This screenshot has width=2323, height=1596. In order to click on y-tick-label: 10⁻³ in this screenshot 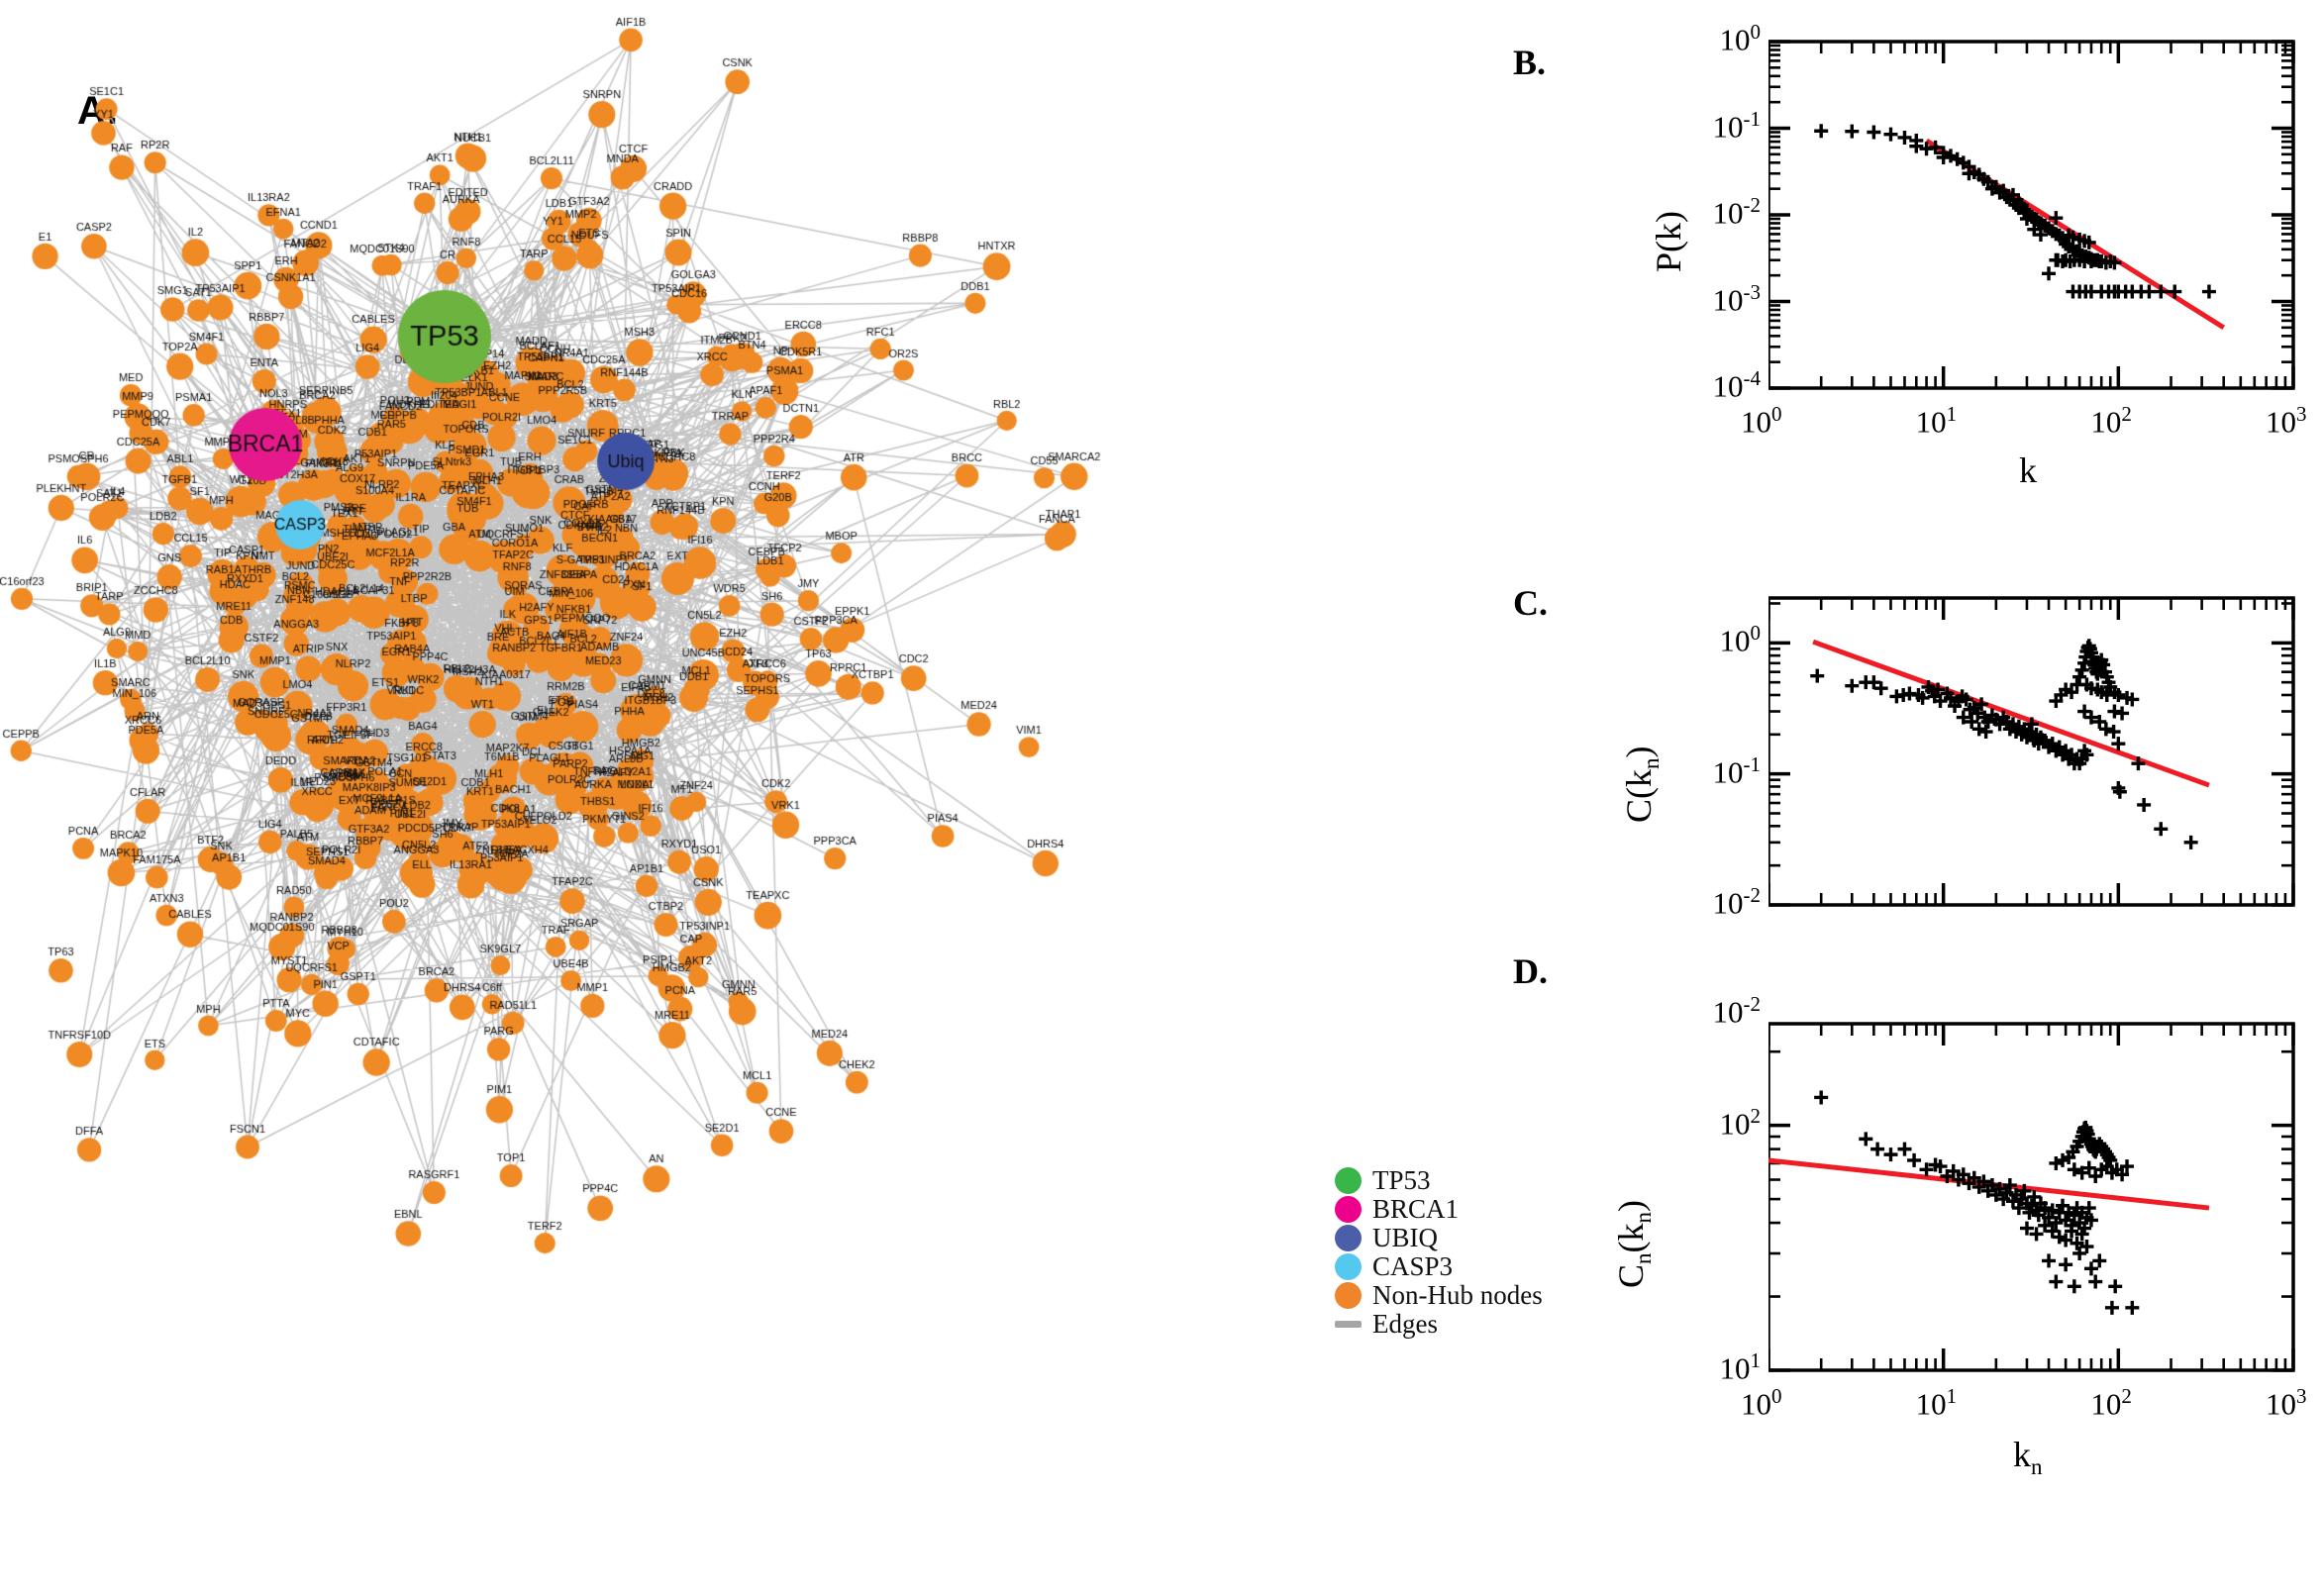, I will do `click(1737, 298)`.